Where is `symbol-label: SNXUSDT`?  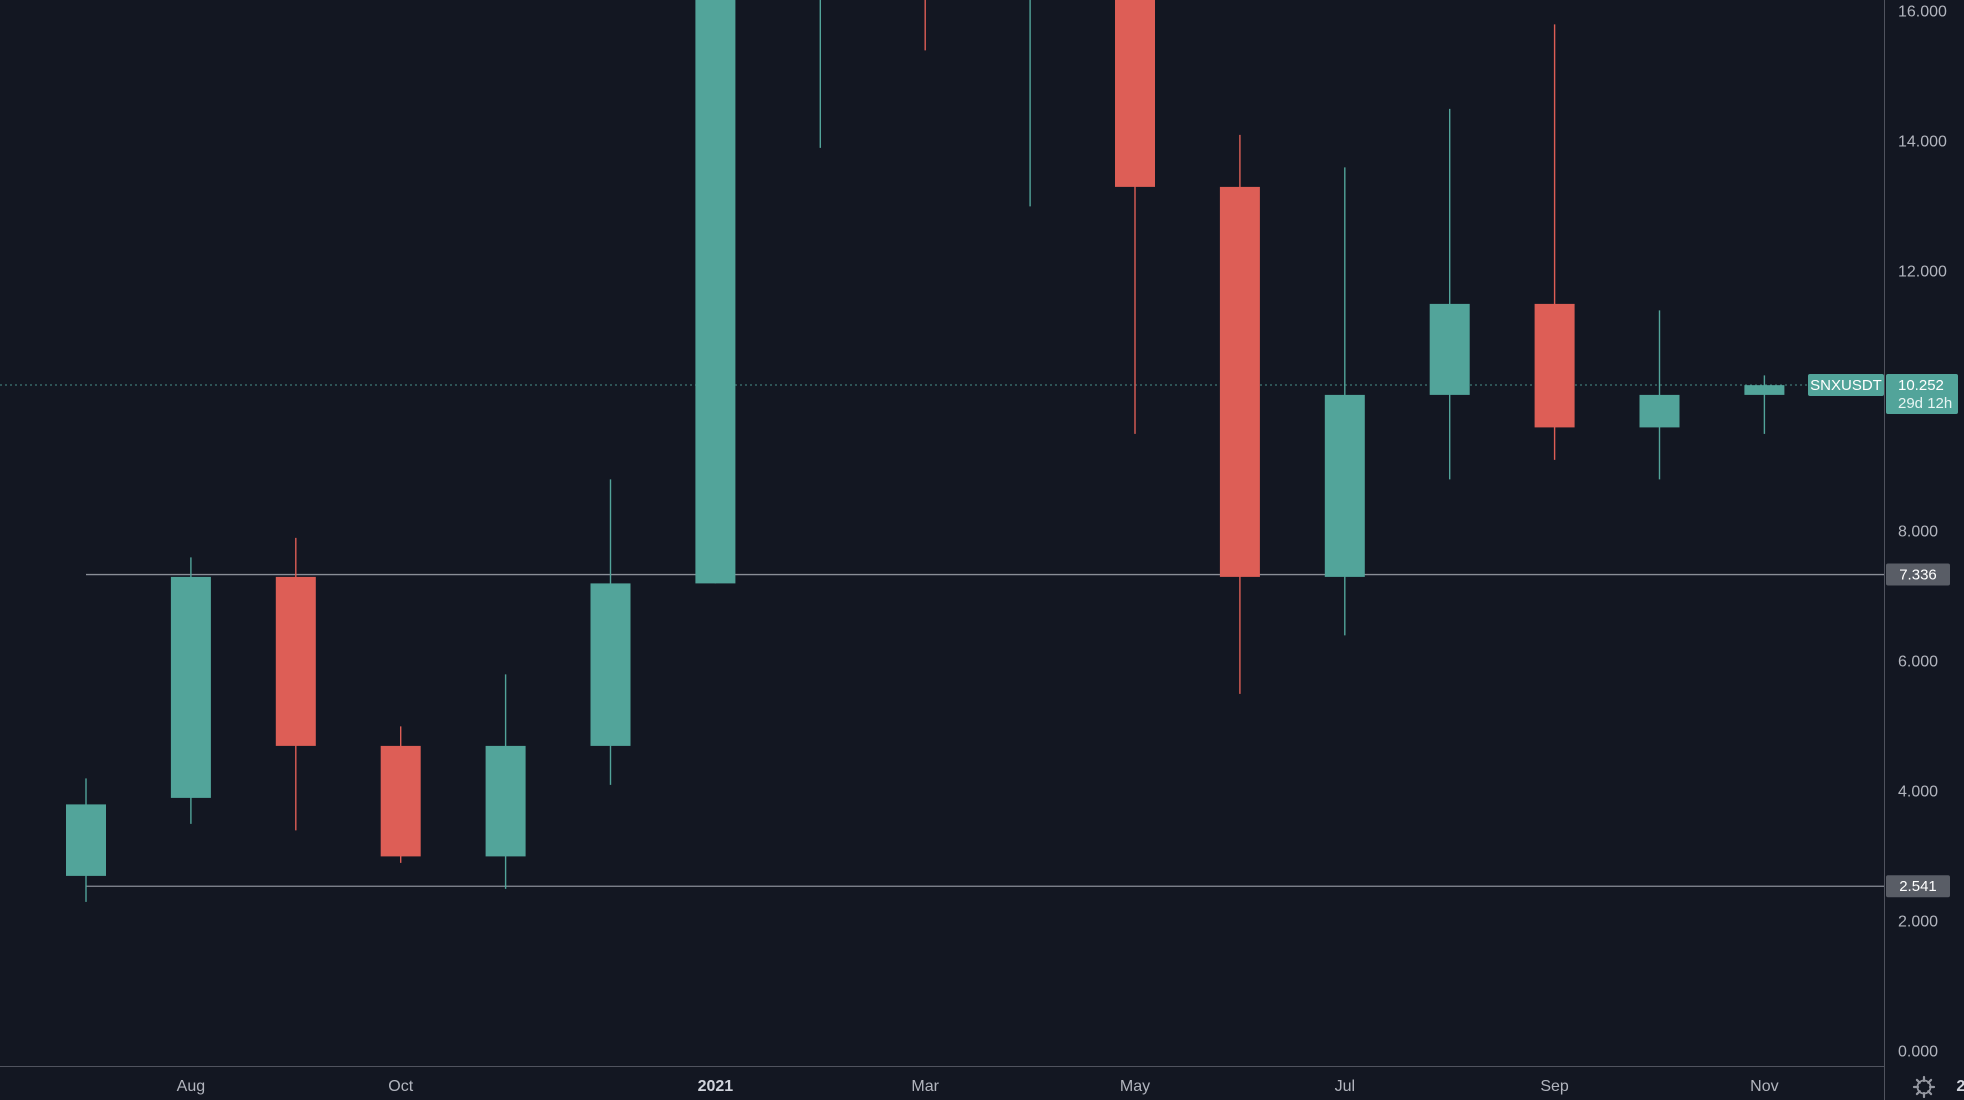
symbol-label: SNXUSDT is located at coordinates (1846, 385).